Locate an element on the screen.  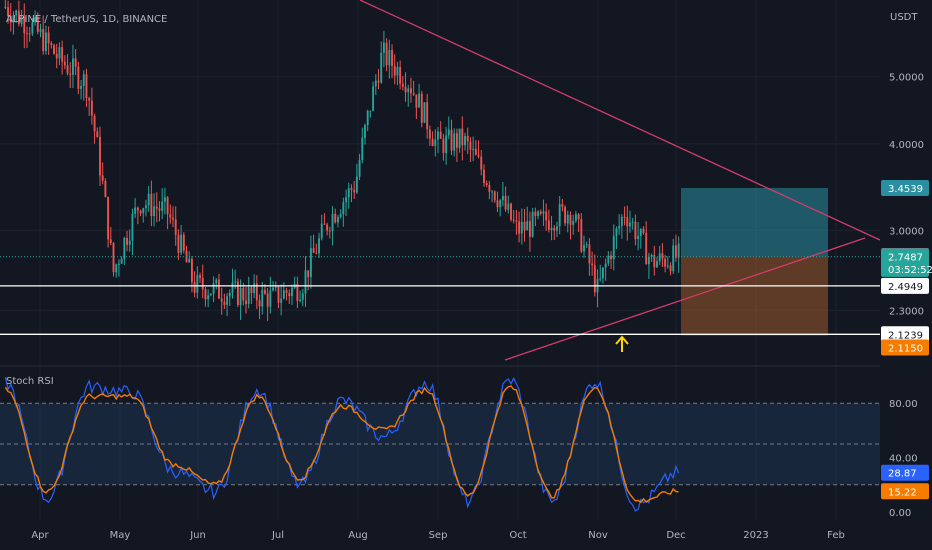
currency-label: USDT is located at coordinates (904, 17).